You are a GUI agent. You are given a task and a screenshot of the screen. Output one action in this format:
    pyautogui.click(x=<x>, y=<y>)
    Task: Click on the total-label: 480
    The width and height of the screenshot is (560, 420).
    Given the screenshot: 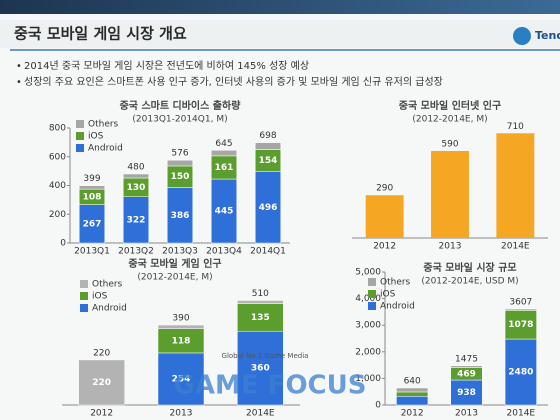 What is the action you would take?
    pyautogui.click(x=135, y=168)
    